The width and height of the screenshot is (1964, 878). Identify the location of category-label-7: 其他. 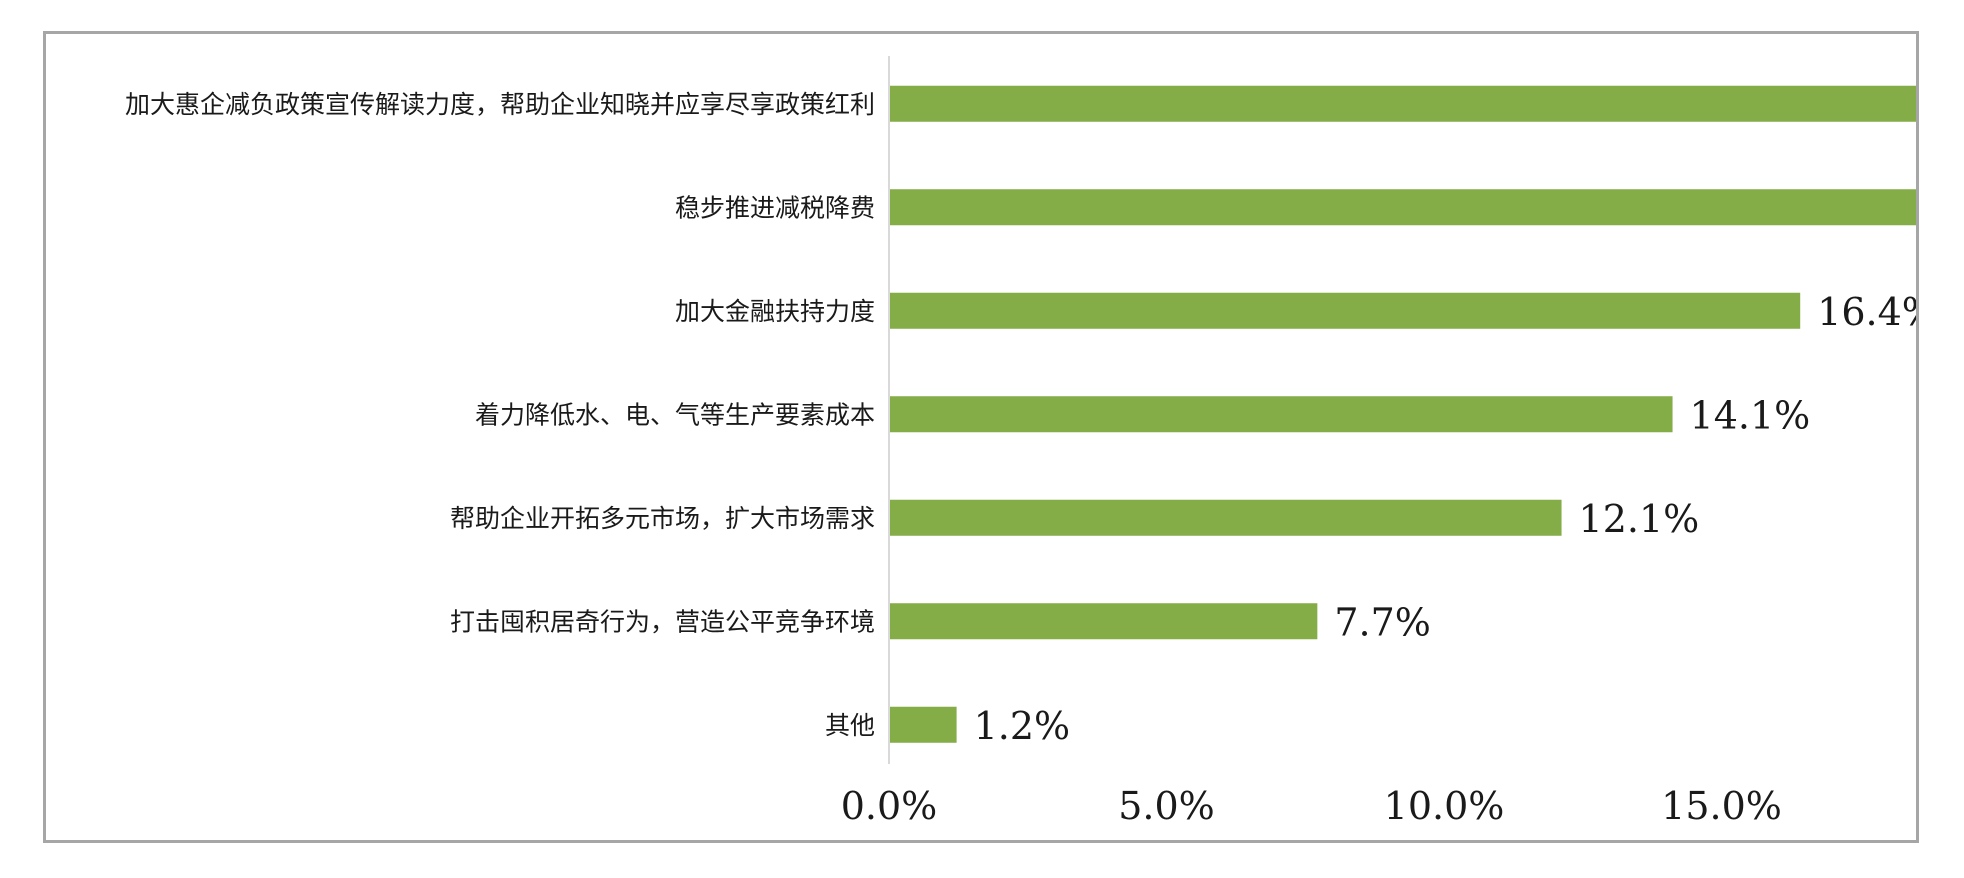
(850, 725).